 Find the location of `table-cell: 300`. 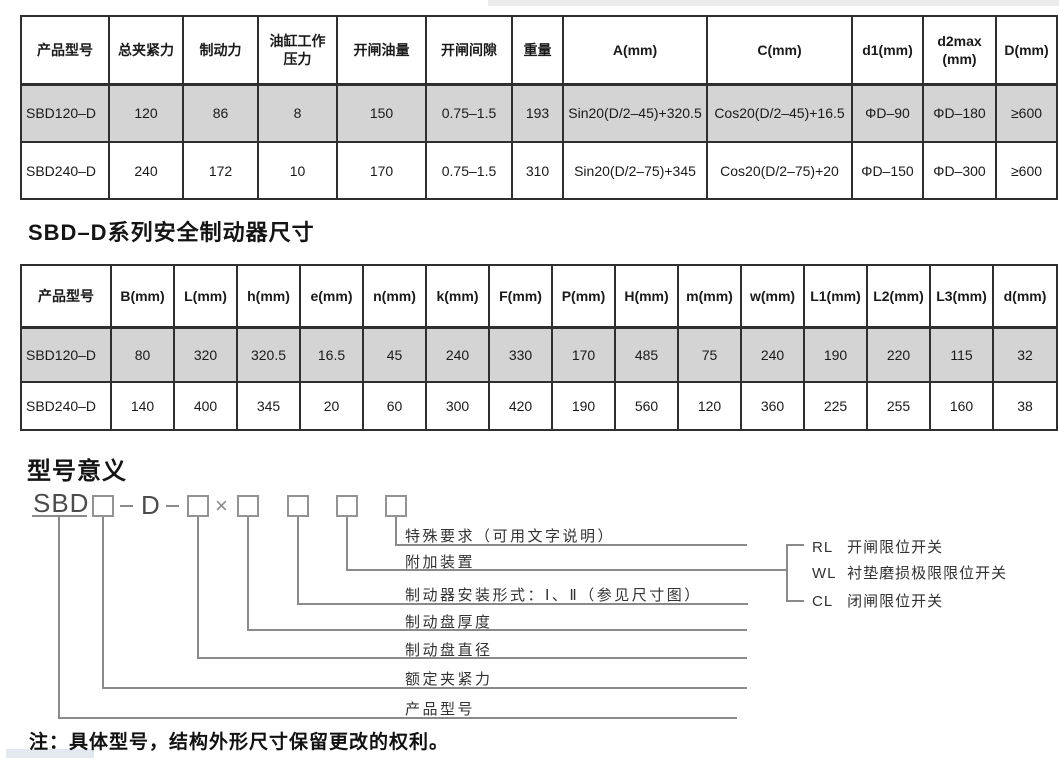

table-cell: 300 is located at coordinates (457, 406).